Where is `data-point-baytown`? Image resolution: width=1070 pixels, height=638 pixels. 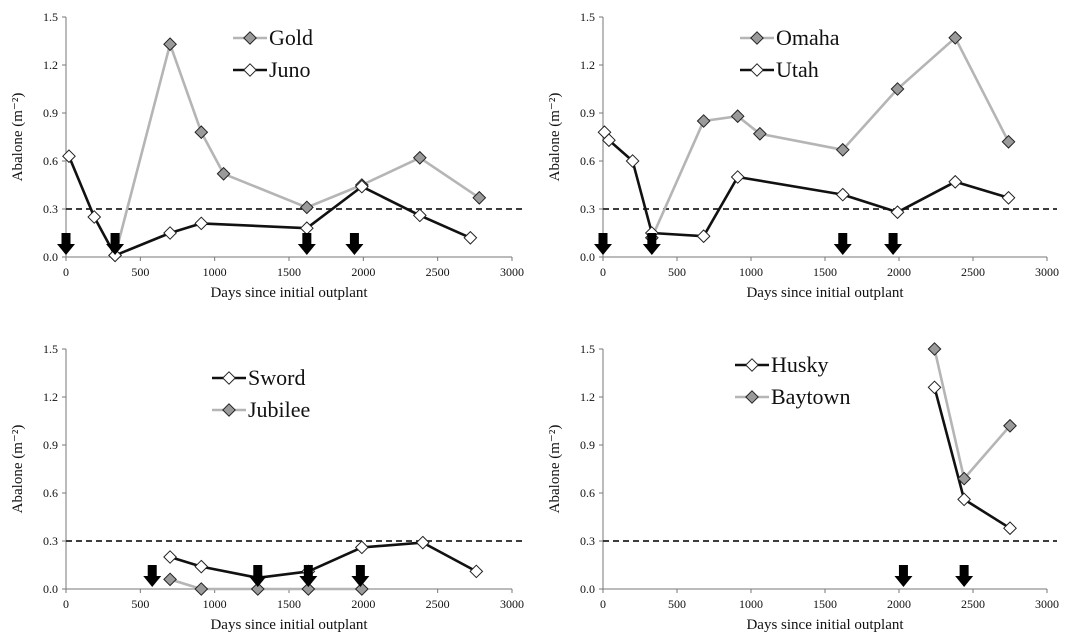 data-point-baytown is located at coordinates (1010, 425).